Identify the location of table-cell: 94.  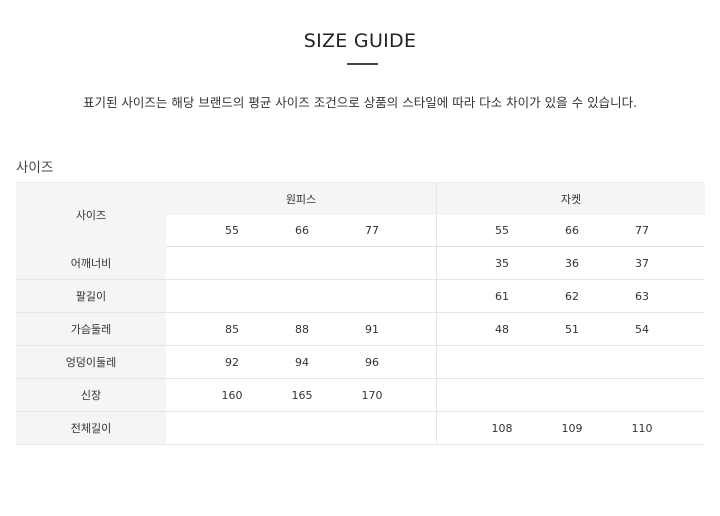
(302, 362).